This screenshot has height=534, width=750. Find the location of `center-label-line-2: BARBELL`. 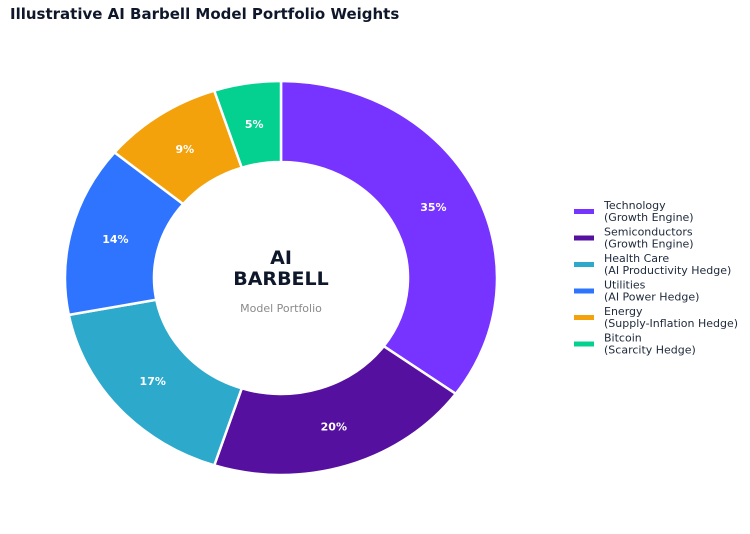

center-label-line-2: BARBELL is located at coordinates (281, 279).